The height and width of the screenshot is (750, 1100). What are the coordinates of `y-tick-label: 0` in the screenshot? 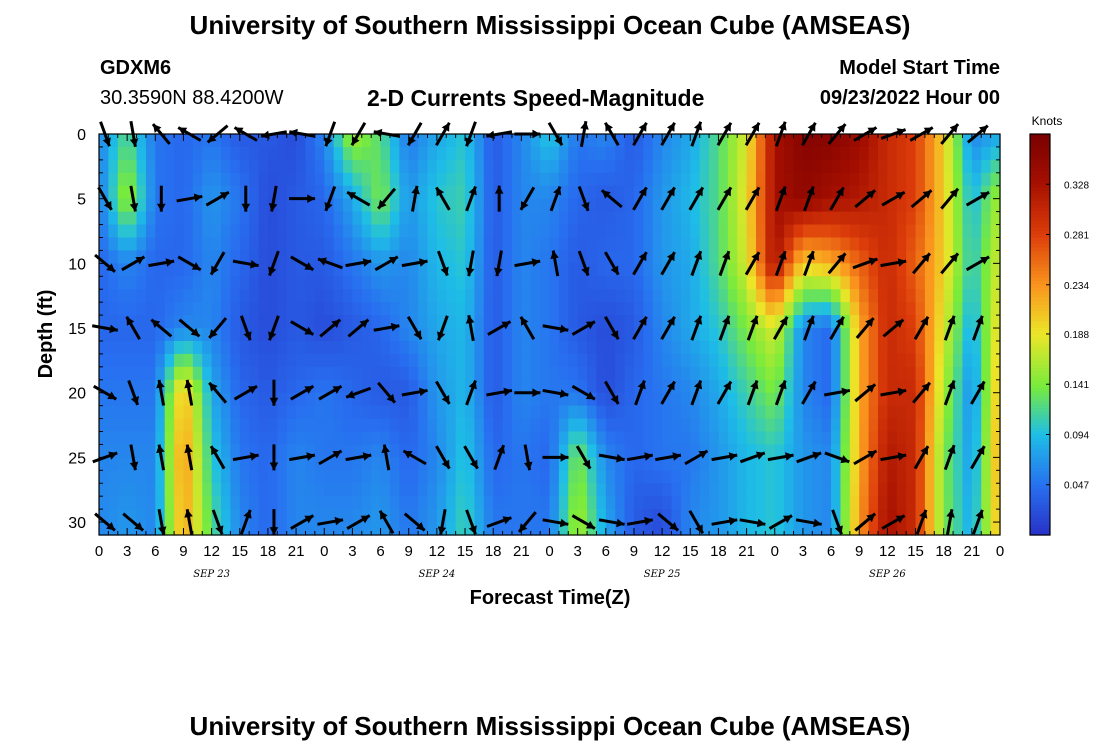 It's located at (81, 135).